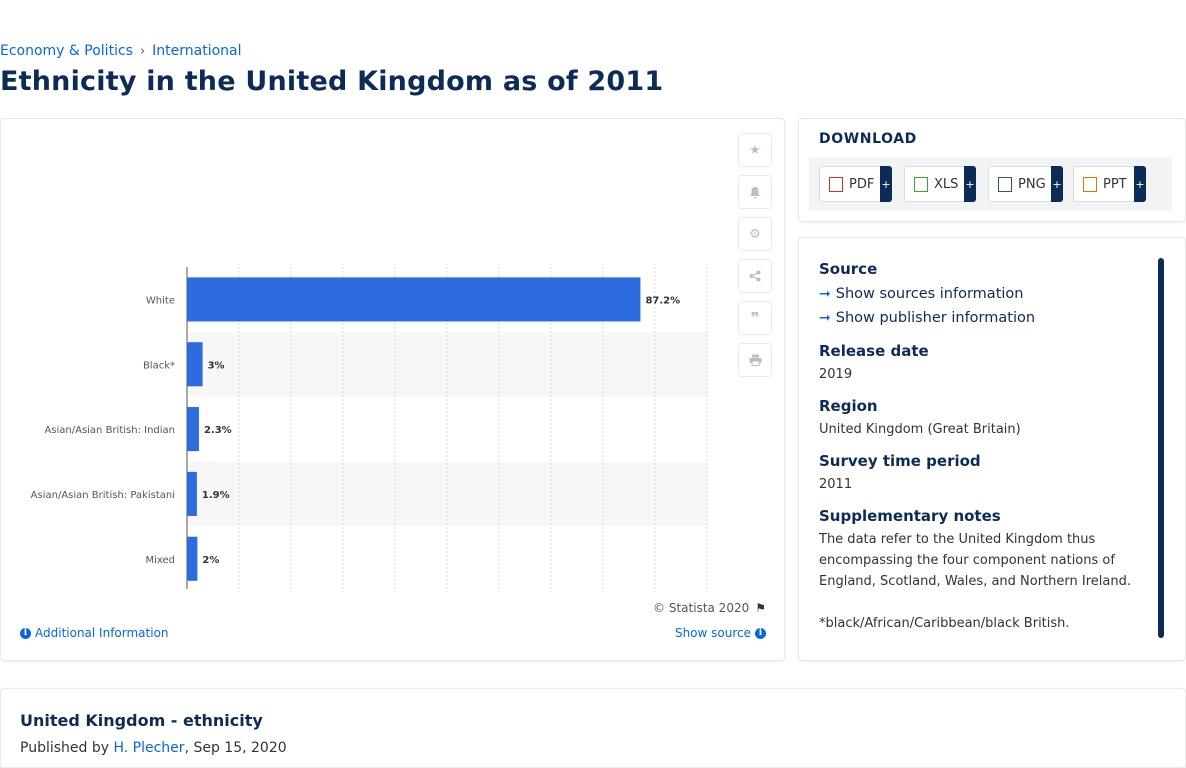 The image size is (1186, 768). Describe the element at coordinates (109, 430) in the screenshot. I see `category-label: Asian/Asian British: Indian` at that location.